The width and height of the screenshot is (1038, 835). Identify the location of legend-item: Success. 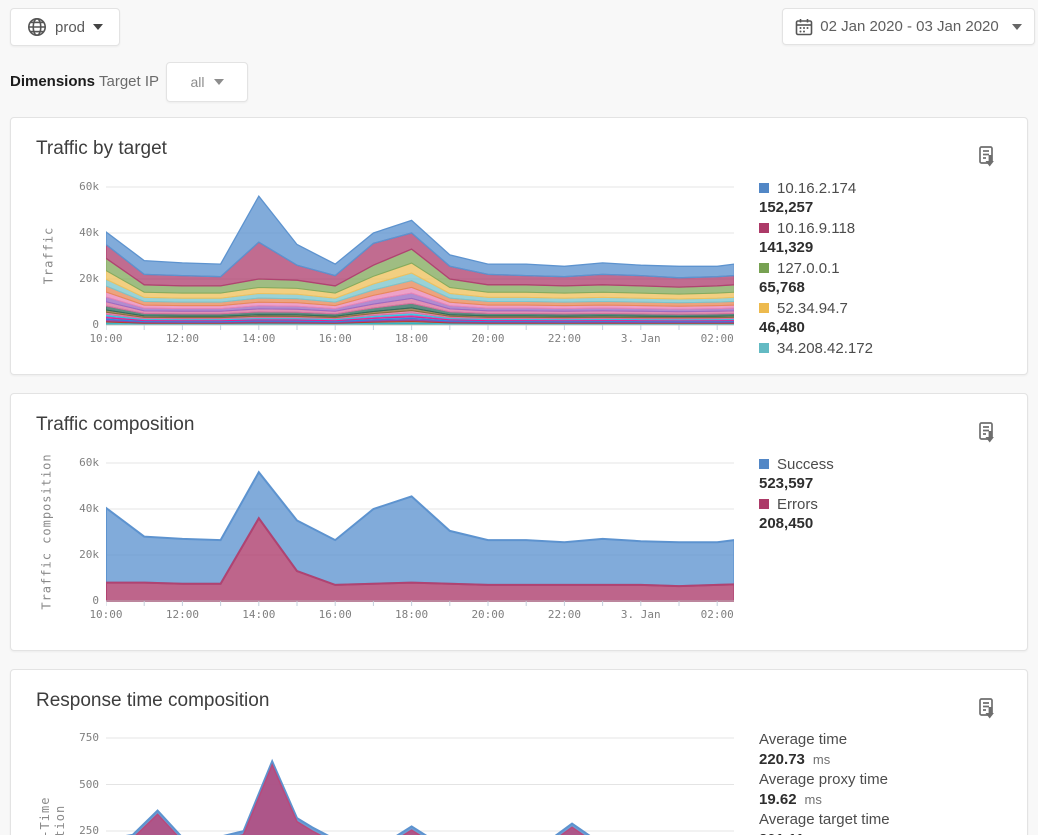
(892, 464).